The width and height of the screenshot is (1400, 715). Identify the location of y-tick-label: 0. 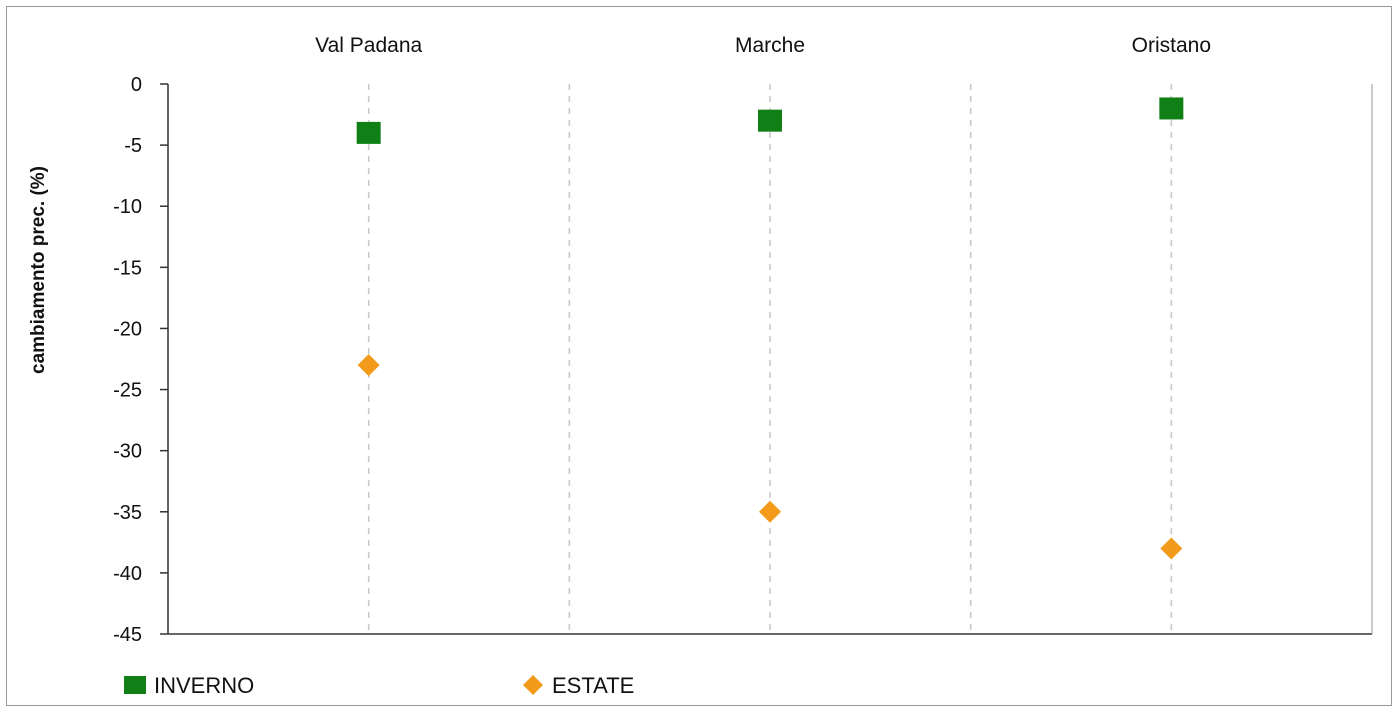
(136, 85).